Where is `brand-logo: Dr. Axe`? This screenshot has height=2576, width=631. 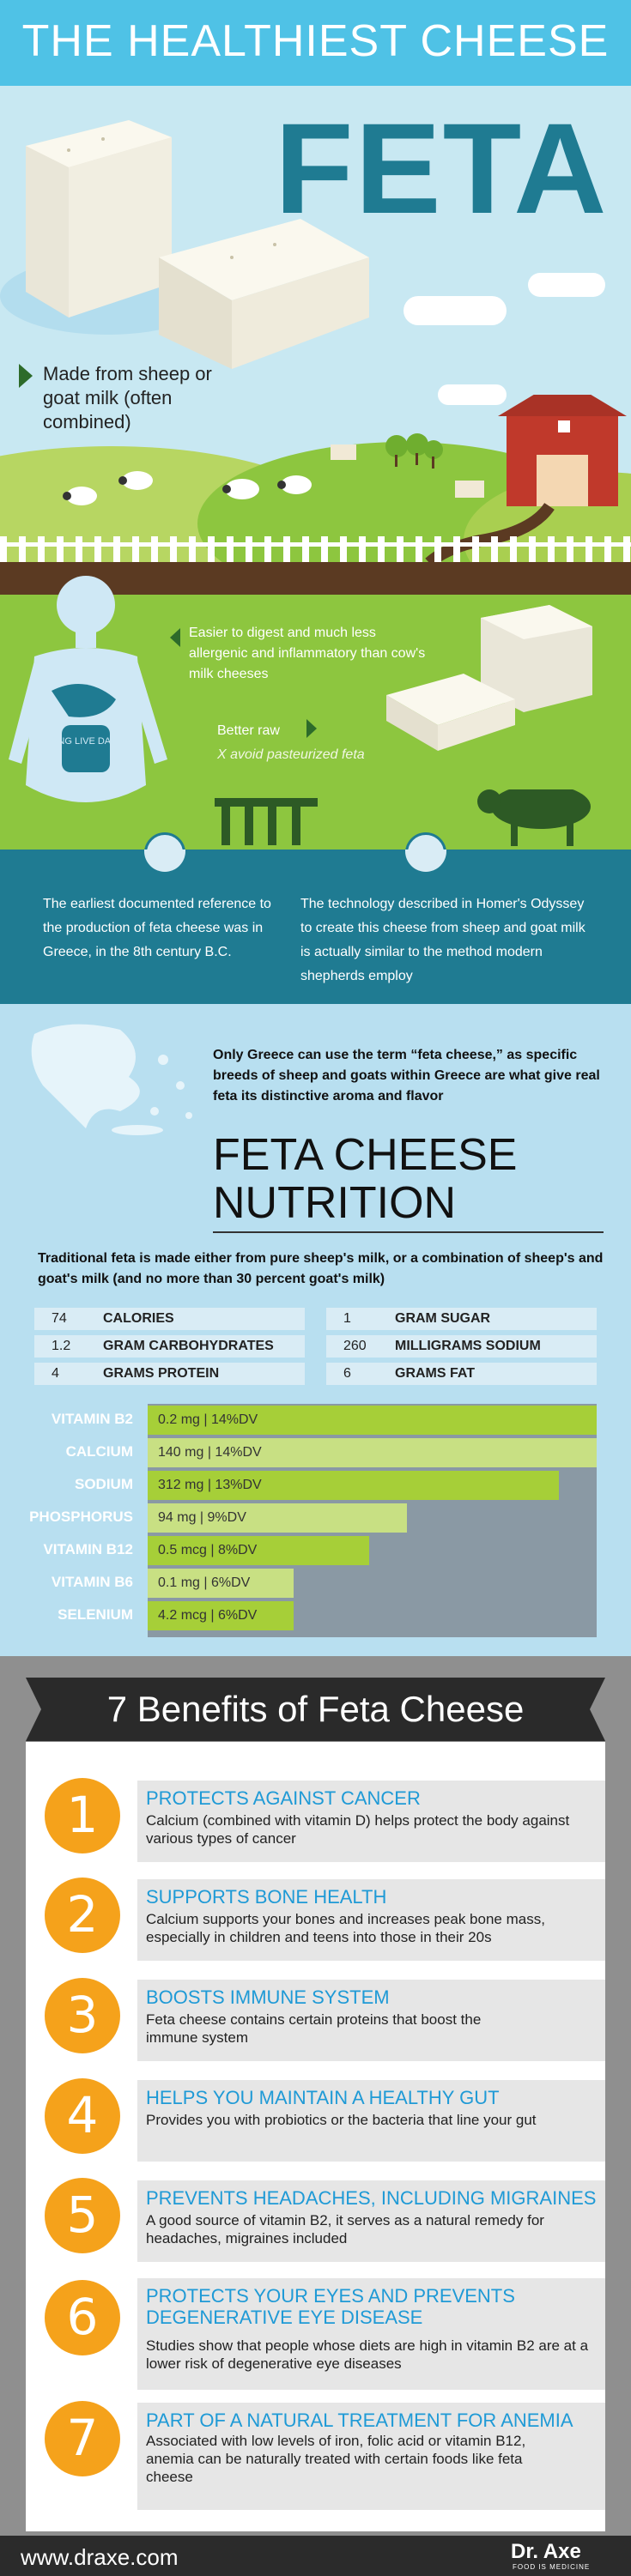 brand-logo: Dr. Axe is located at coordinates (546, 2551).